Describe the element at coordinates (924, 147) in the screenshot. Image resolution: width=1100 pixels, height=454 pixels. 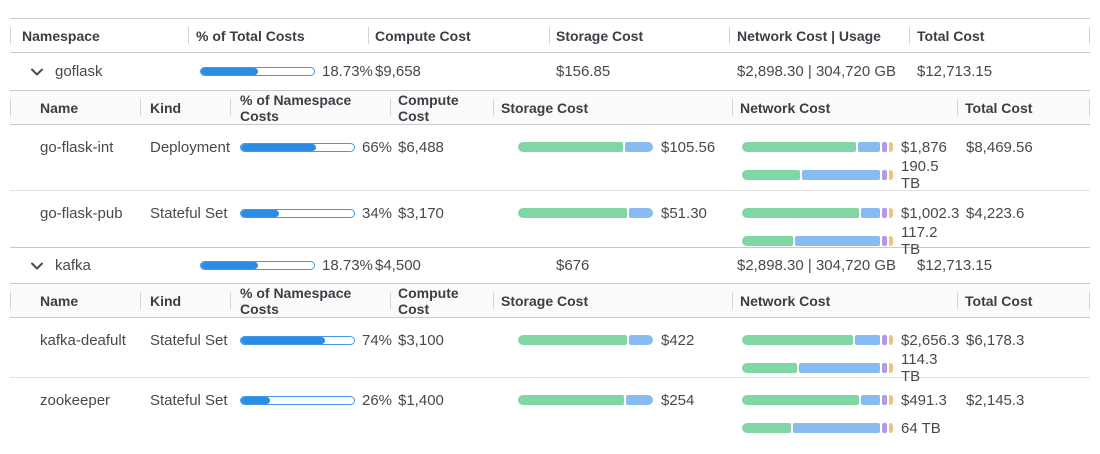
I see `network-cost-value: $1,876` at that location.